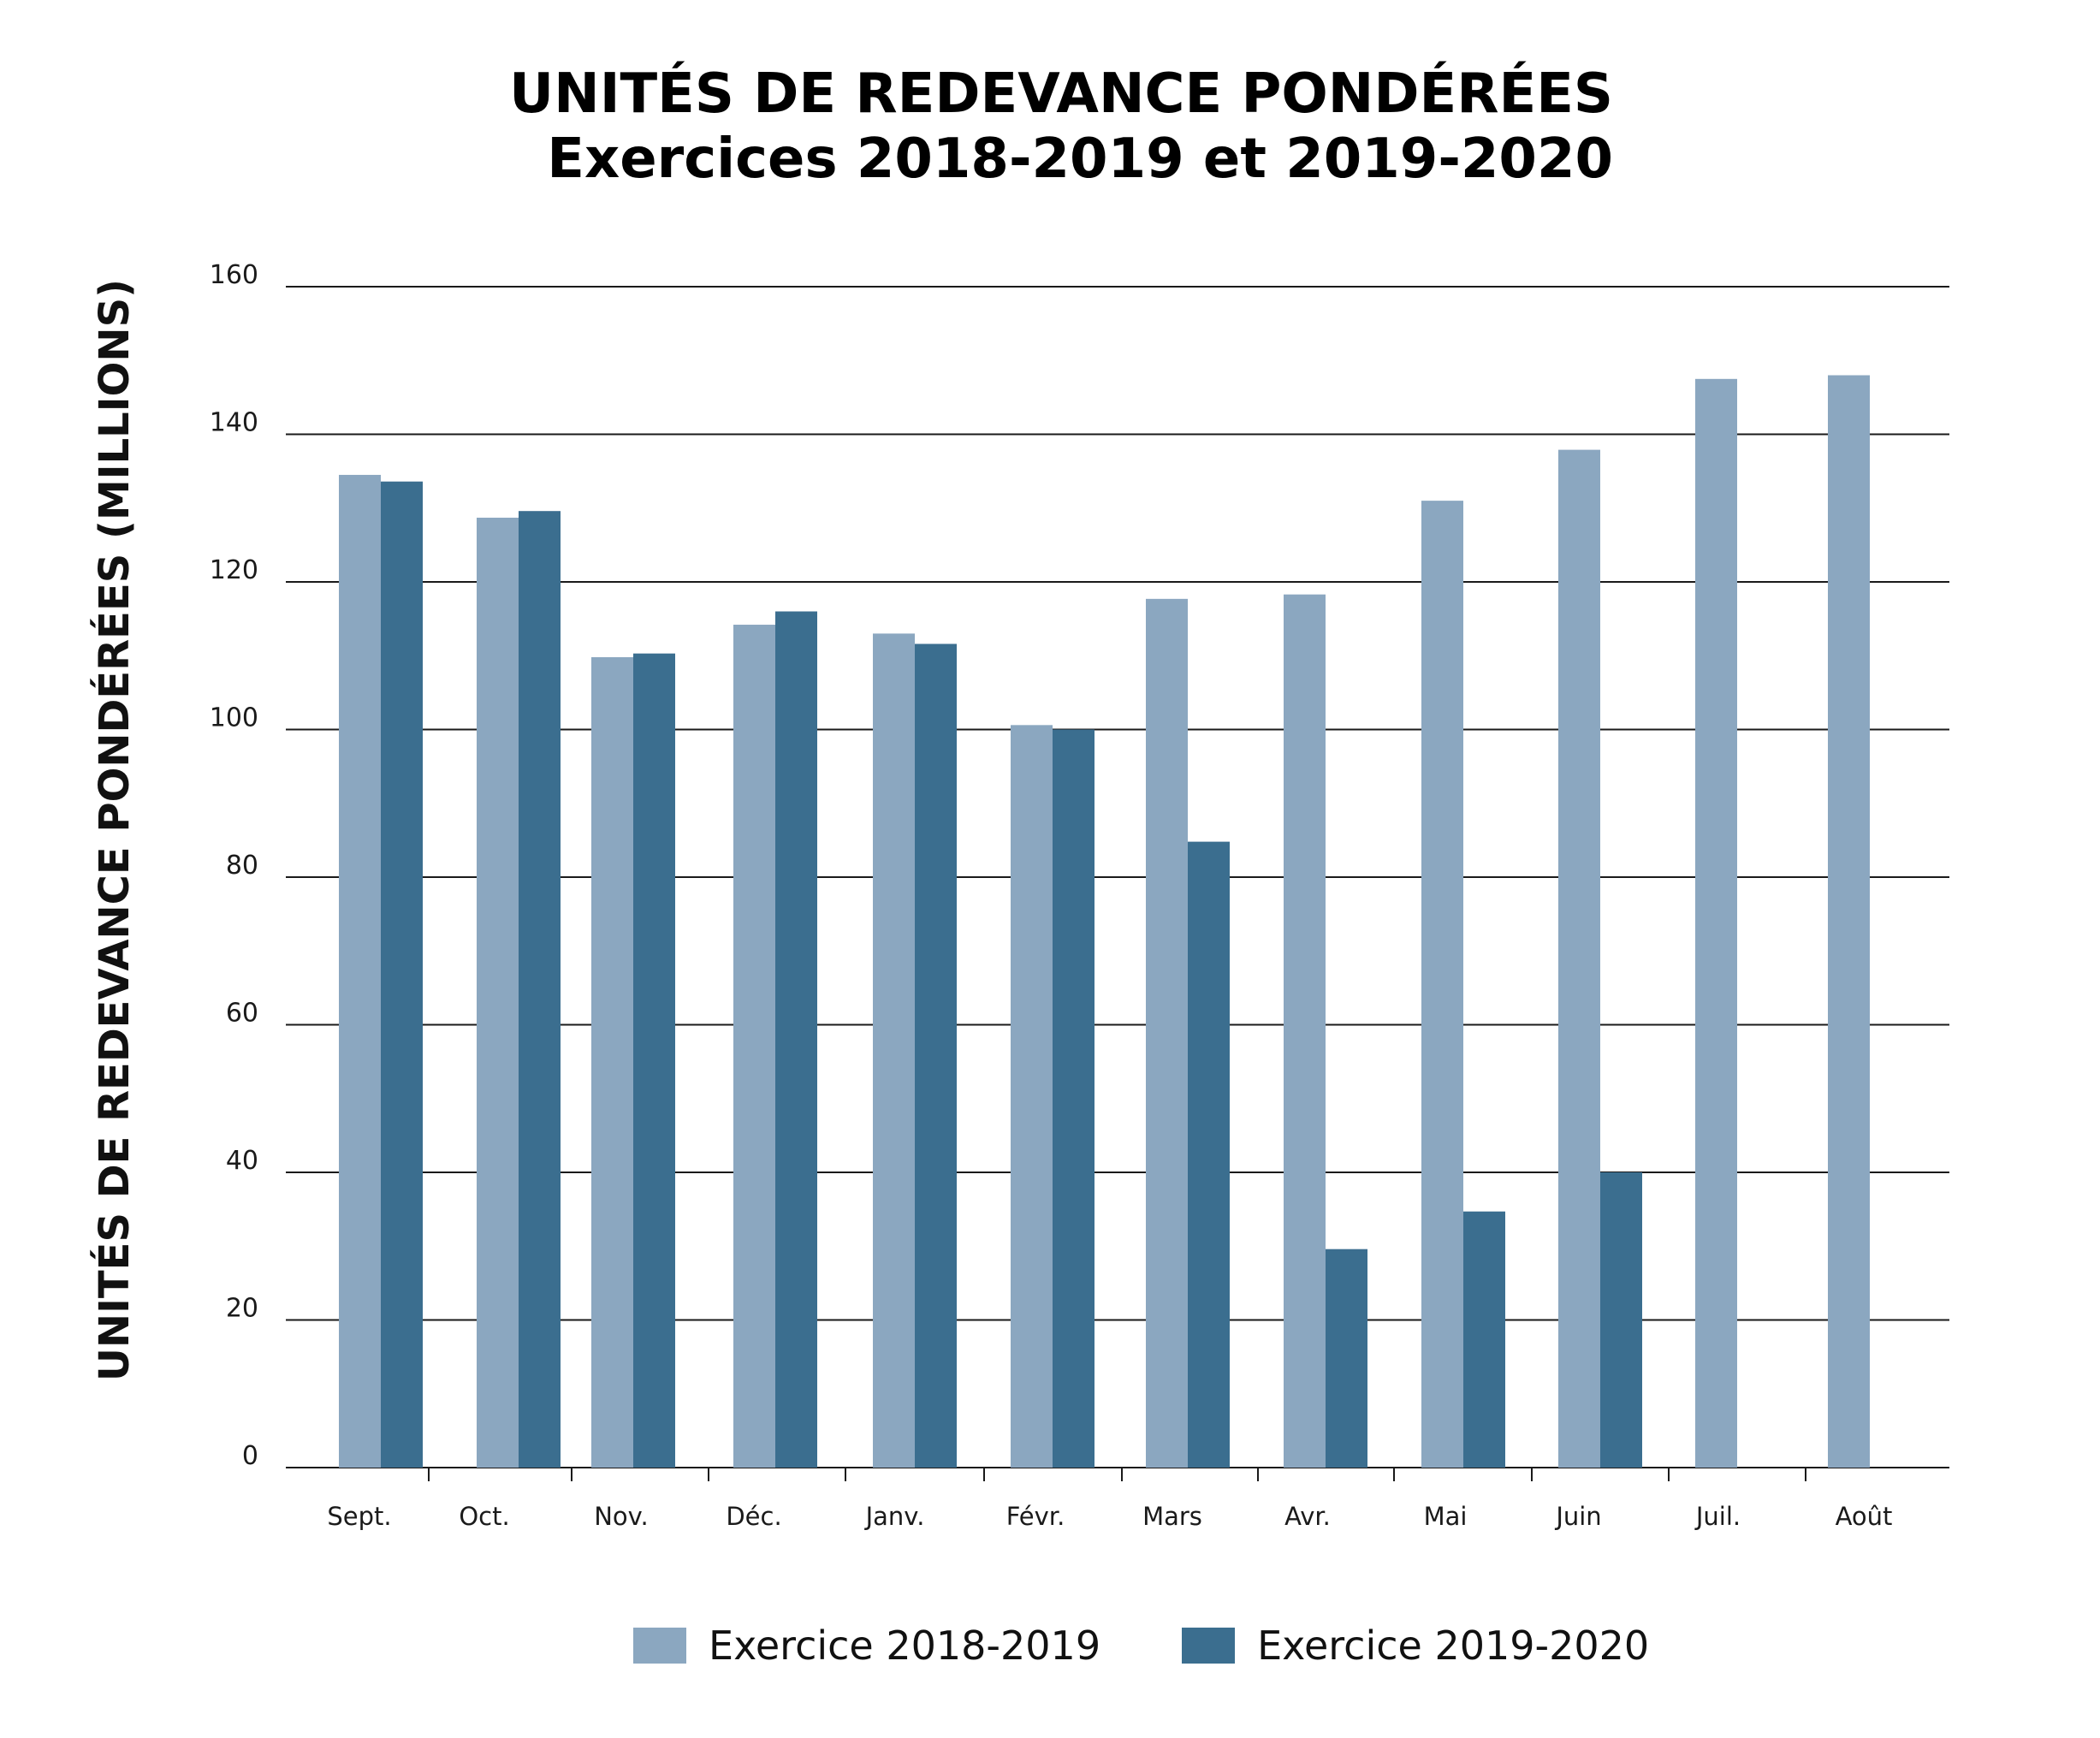 The width and height of the screenshot is (2100, 1738). Describe the element at coordinates (1209, 1646) in the screenshot. I see `legend-swatch-2019-2020` at that location.